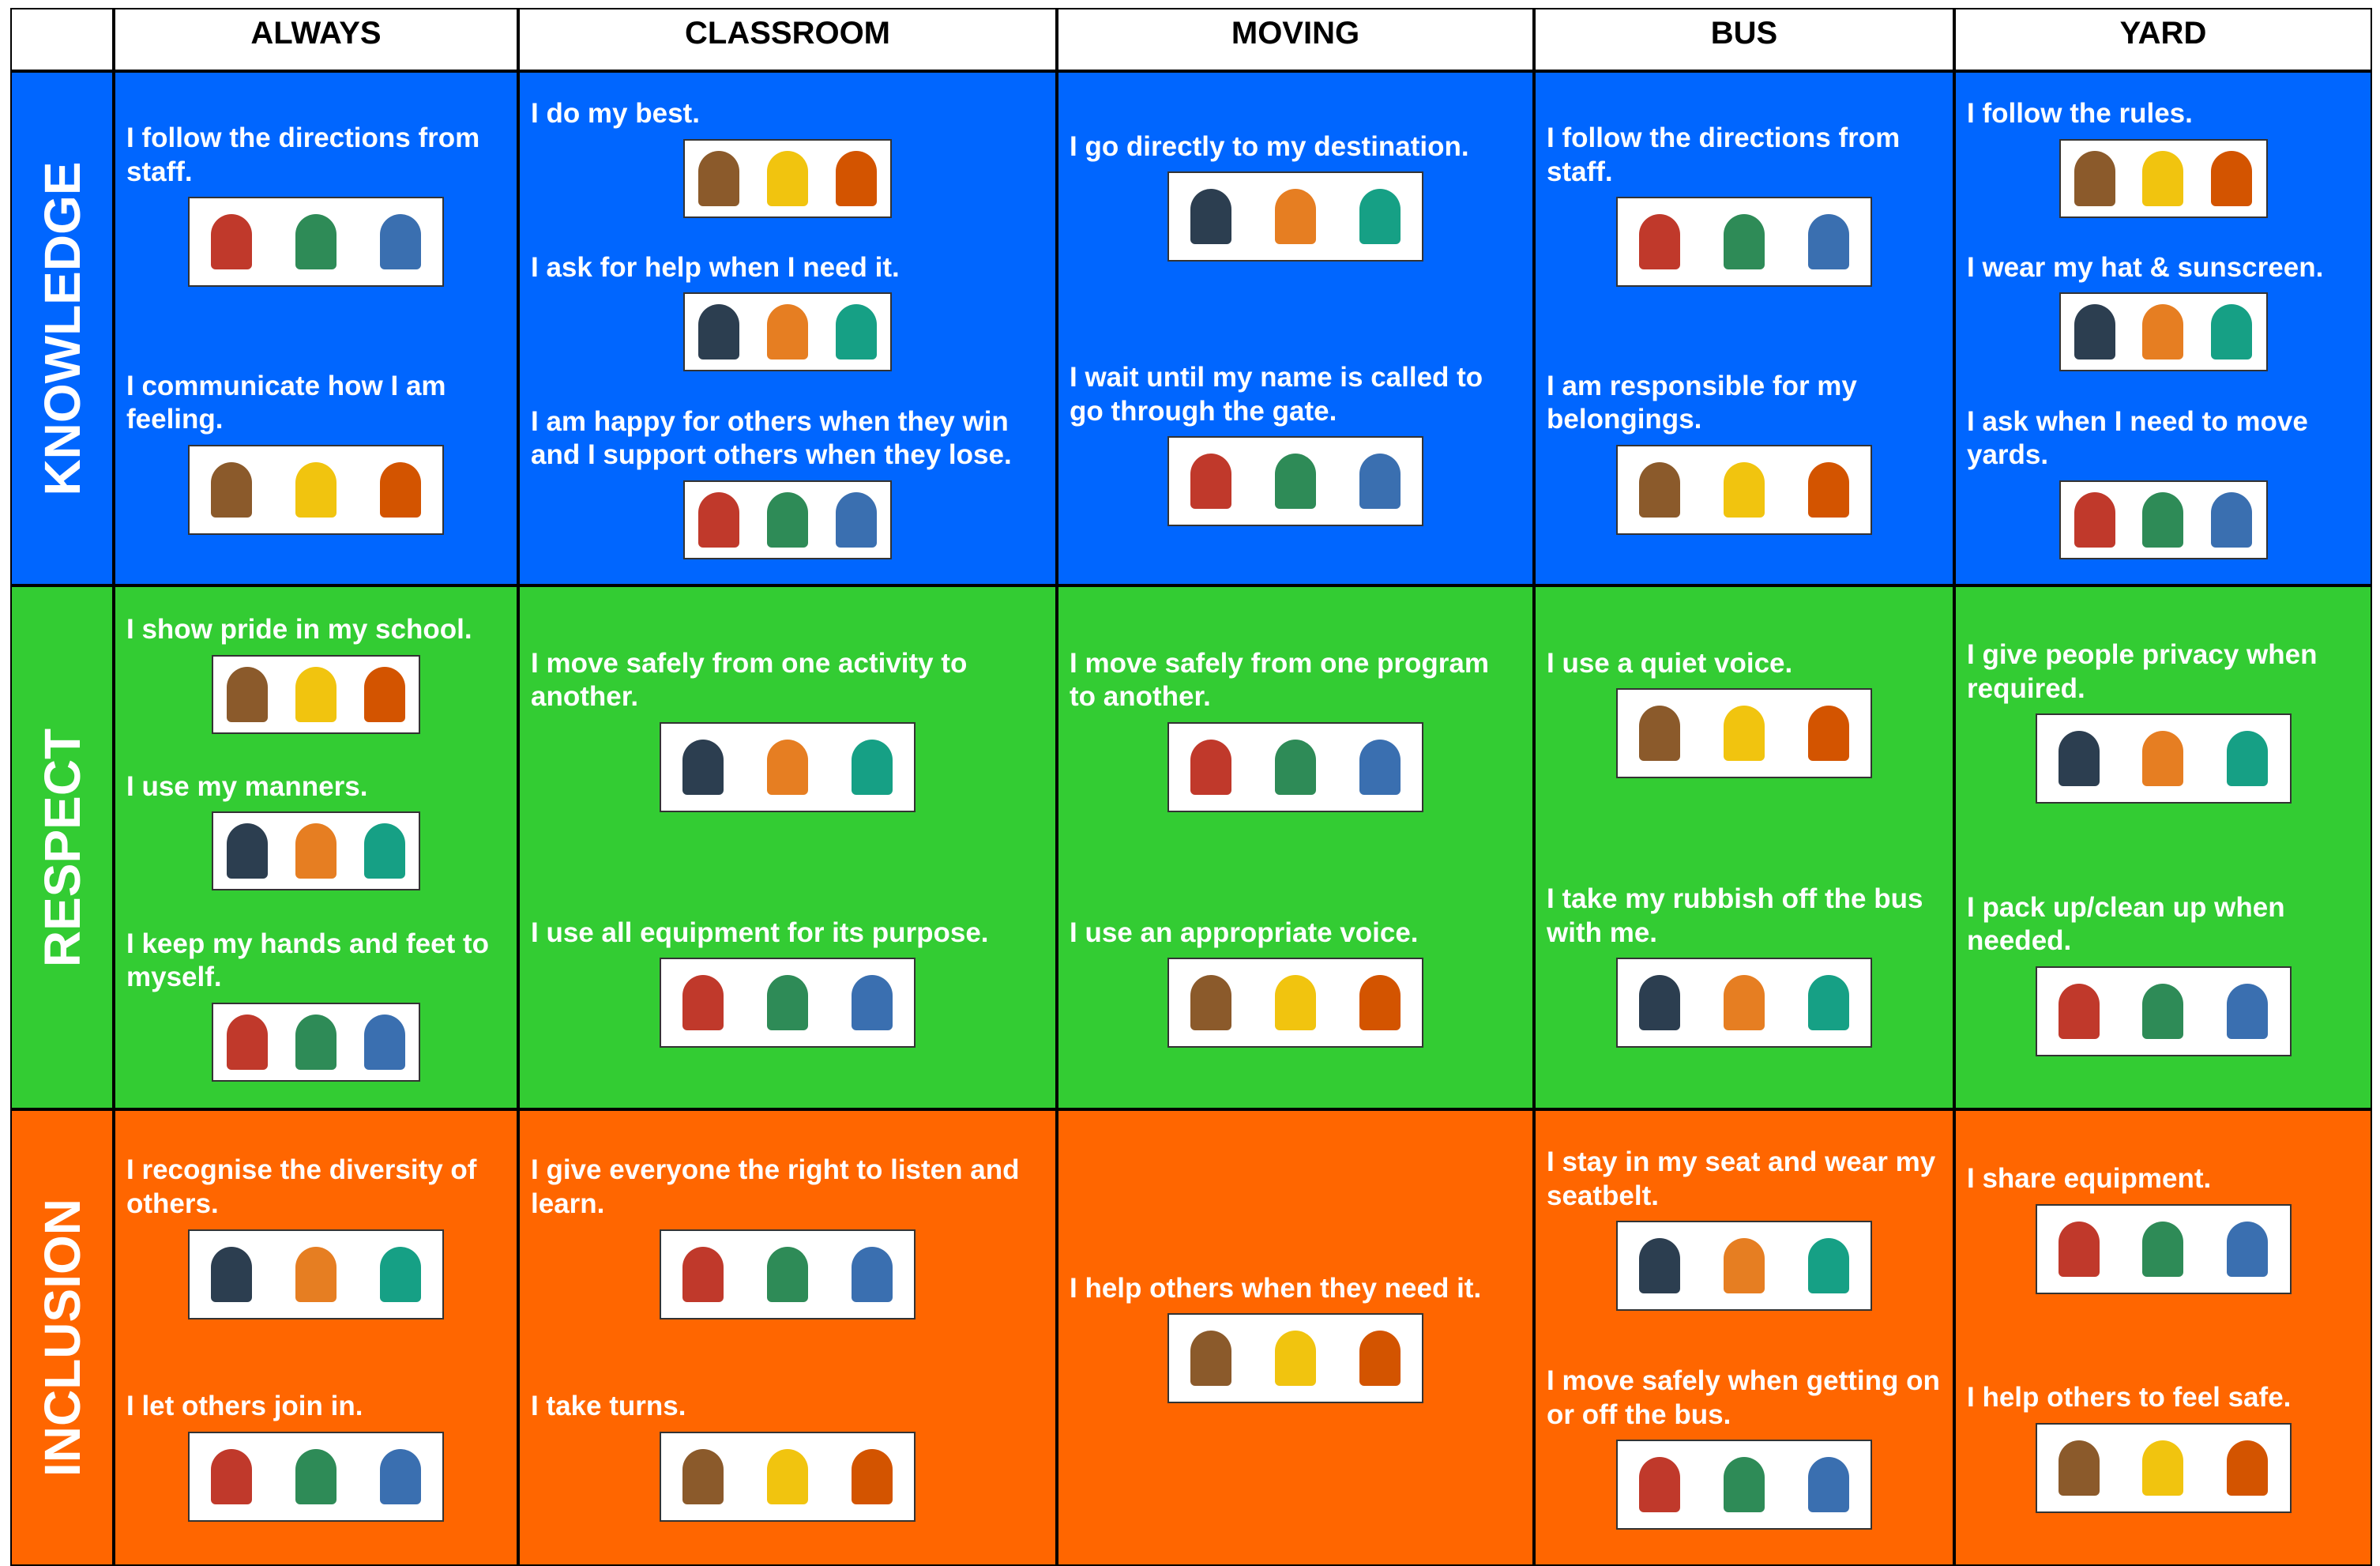 The width and height of the screenshot is (2380, 1566). Describe the element at coordinates (316, 39) in the screenshot. I see `column-header: ALWAYS` at that location.